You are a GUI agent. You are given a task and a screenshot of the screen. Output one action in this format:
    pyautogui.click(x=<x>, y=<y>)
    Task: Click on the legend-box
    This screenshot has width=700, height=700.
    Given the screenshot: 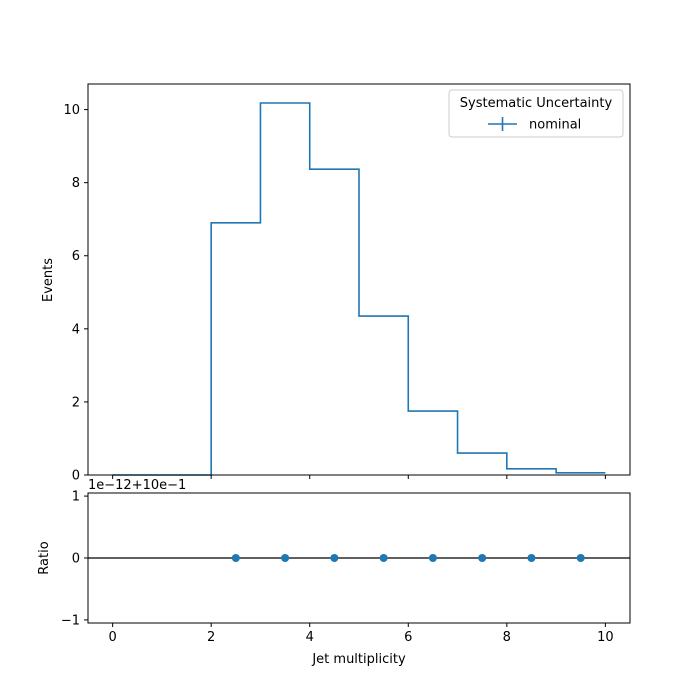 What is the action you would take?
    pyautogui.click(x=536, y=113)
    